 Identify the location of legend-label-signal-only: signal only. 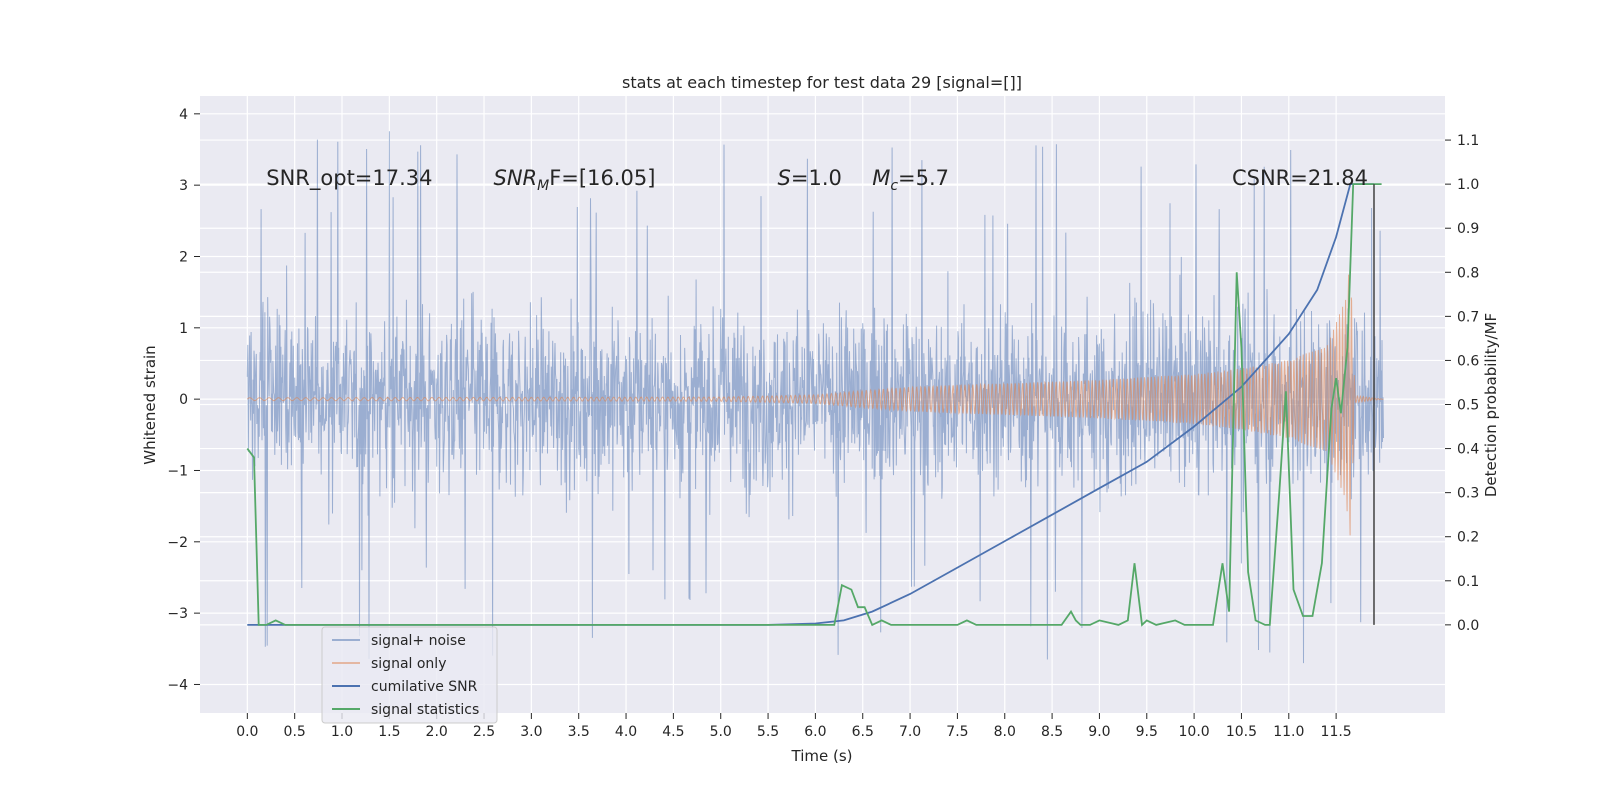
(408, 664).